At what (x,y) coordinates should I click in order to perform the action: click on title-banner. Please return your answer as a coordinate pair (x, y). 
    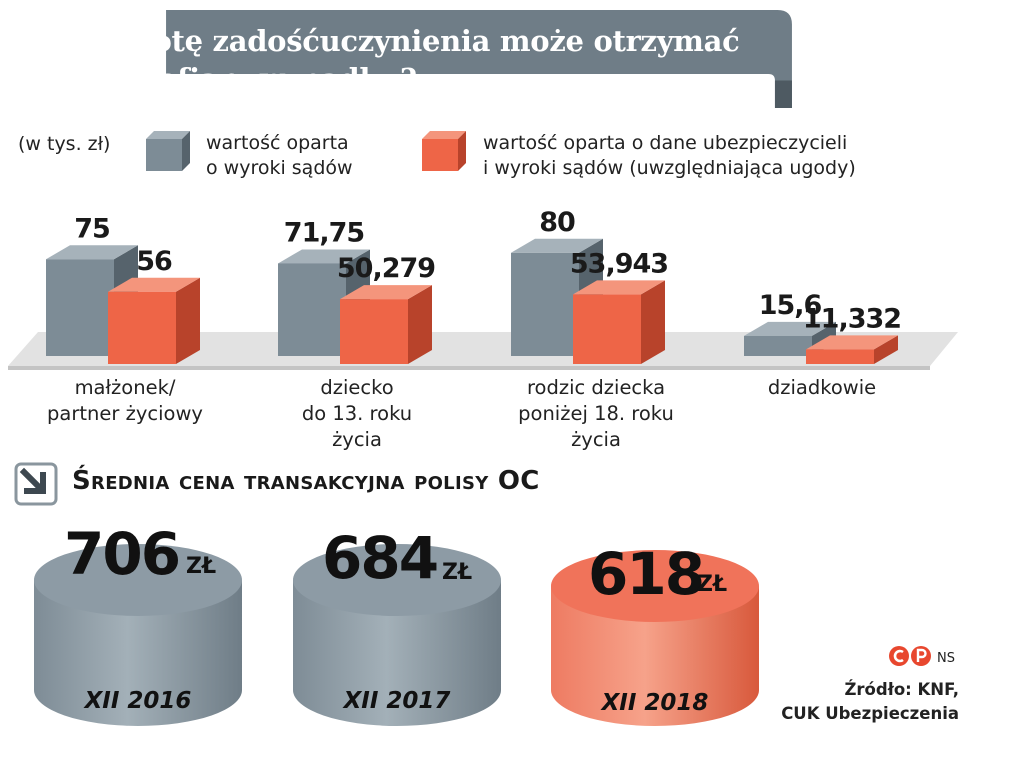
    Looking at the image, I should click on (479, 59).